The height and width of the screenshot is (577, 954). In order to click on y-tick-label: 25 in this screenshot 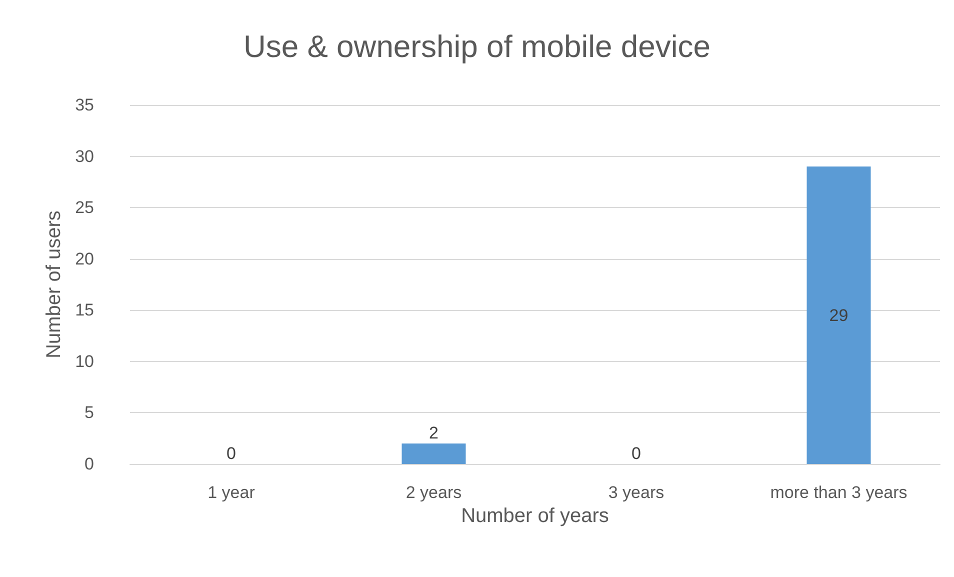, I will do `click(84, 208)`.